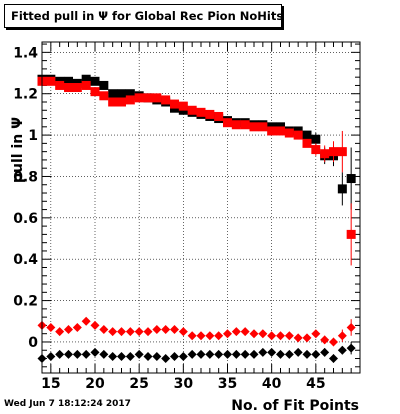 The width and height of the screenshot is (400, 414). Describe the element at coordinates (33, 343) in the screenshot. I see `y-tick-label: 0` at that location.